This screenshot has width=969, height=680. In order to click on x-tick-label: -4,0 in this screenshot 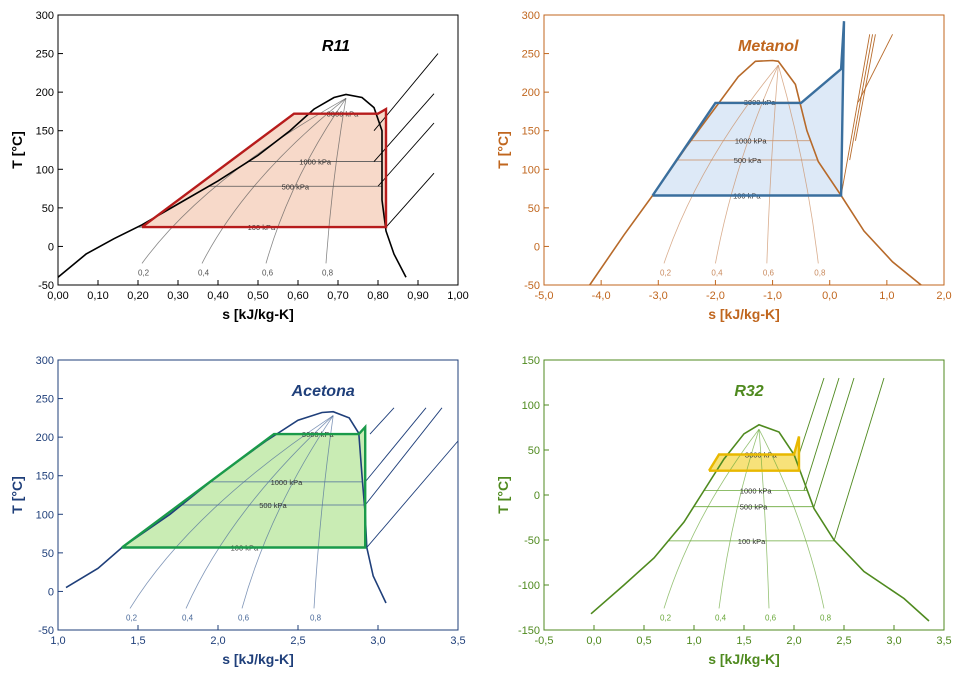, I will do `click(601, 296)`.